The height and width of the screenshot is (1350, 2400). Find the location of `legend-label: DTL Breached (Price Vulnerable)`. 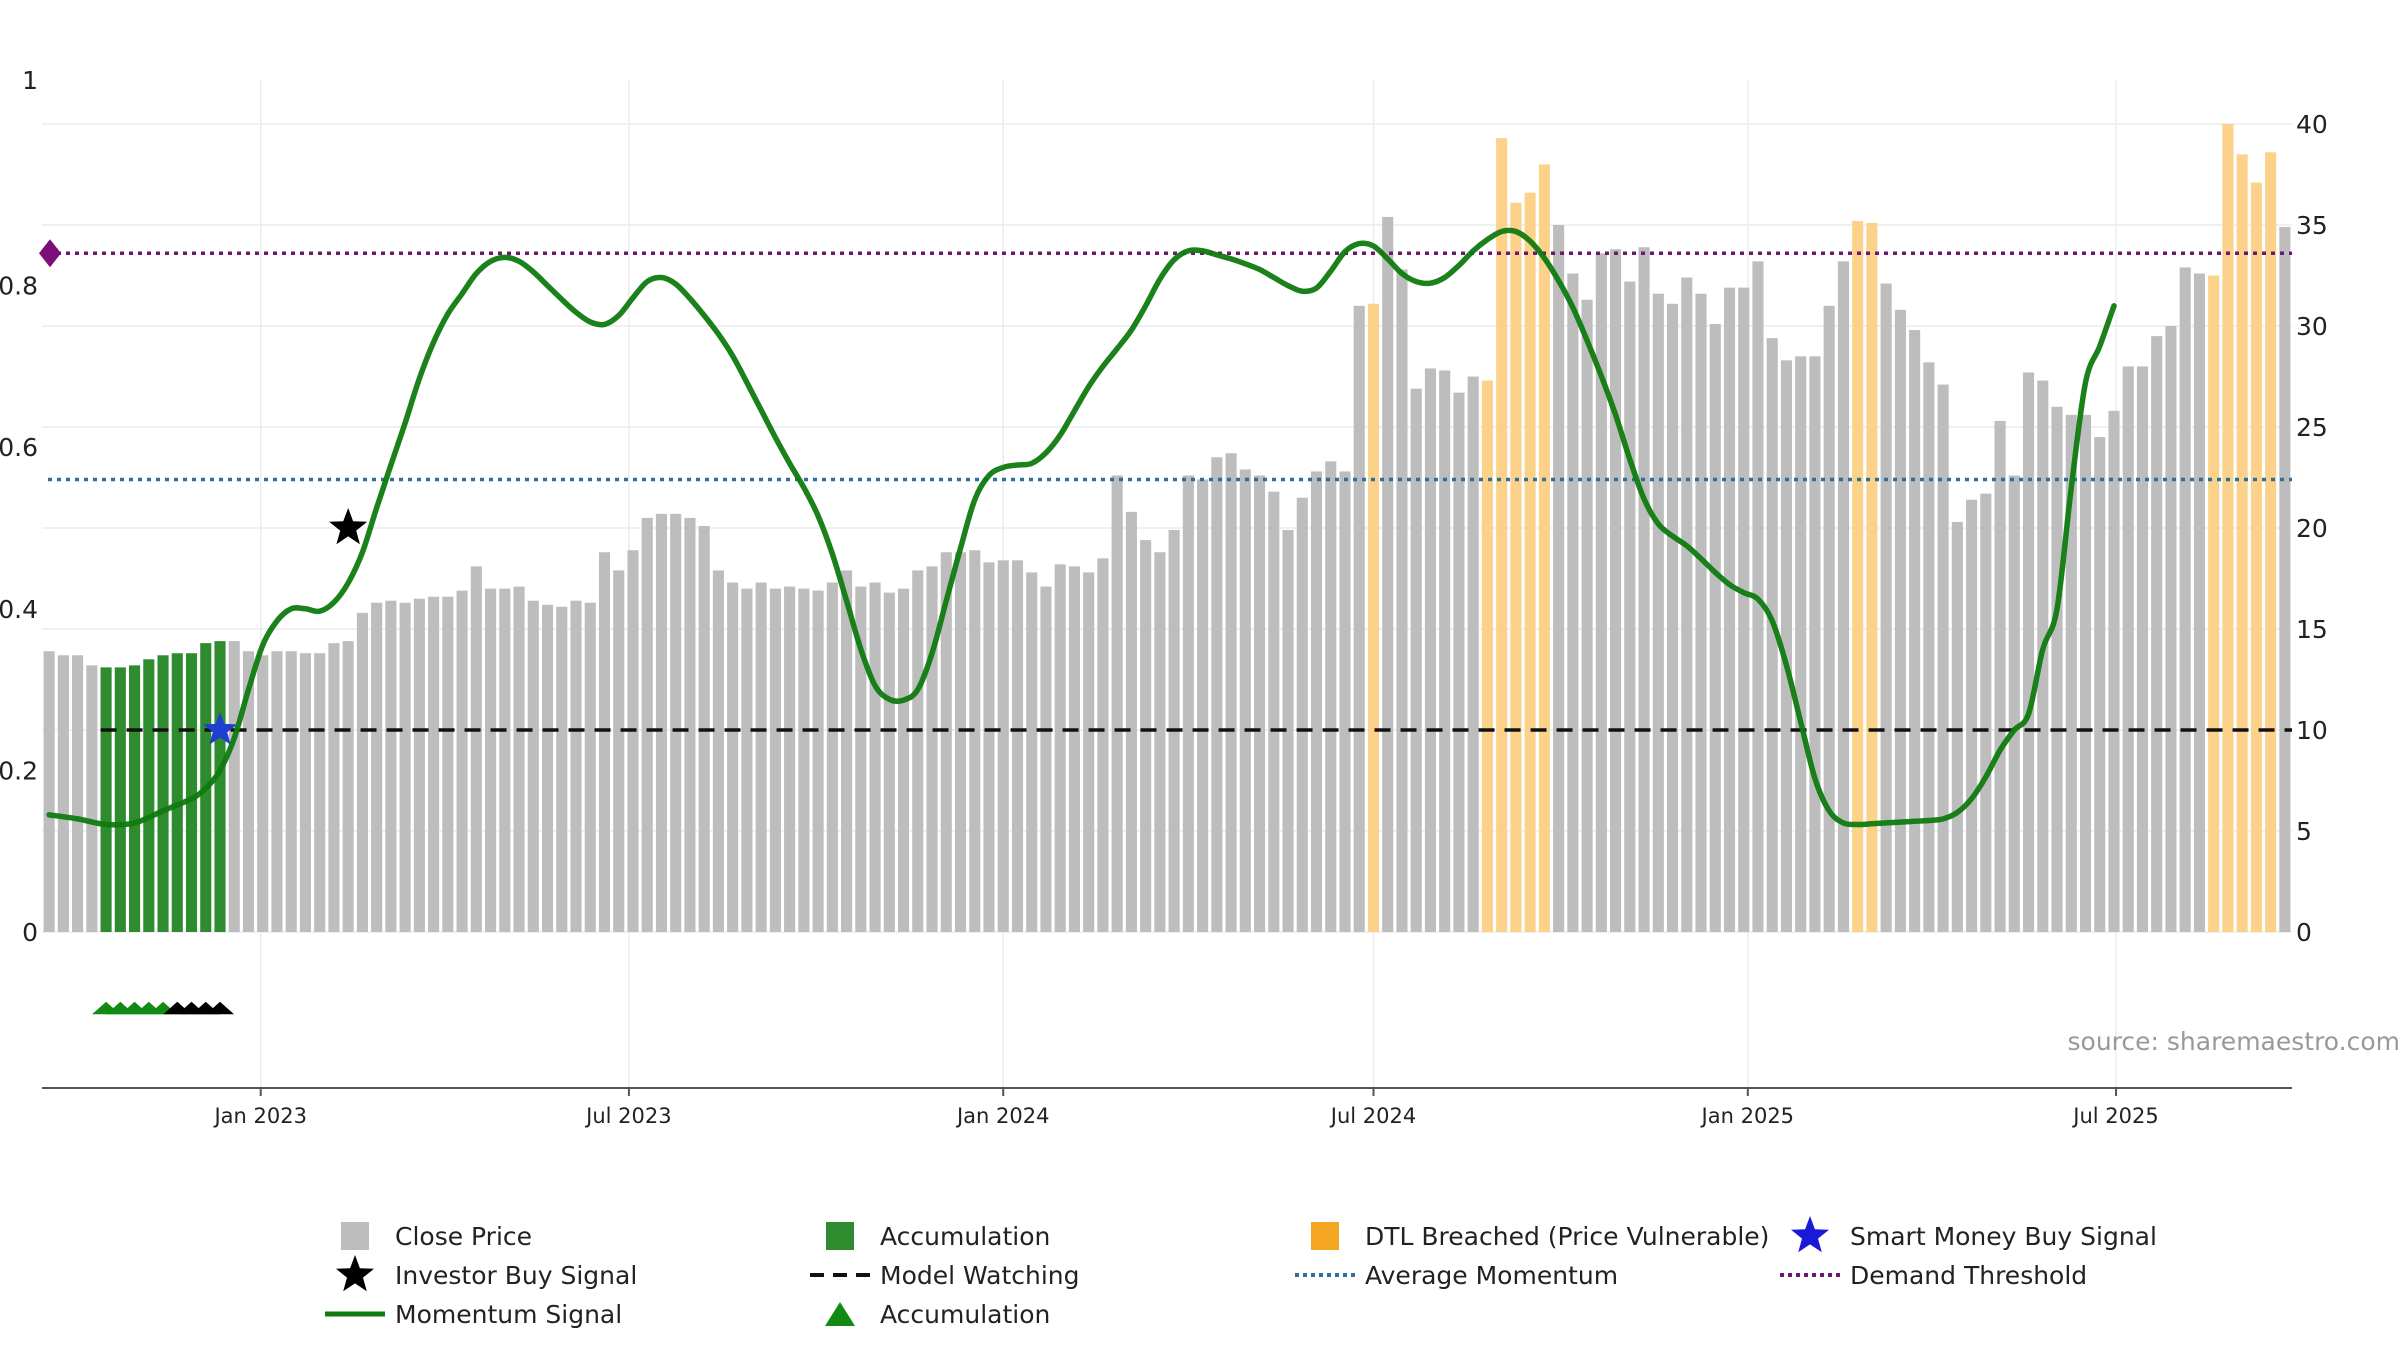

legend-label: DTL Breached (Price Vulnerable) is located at coordinates (1567, 1236).